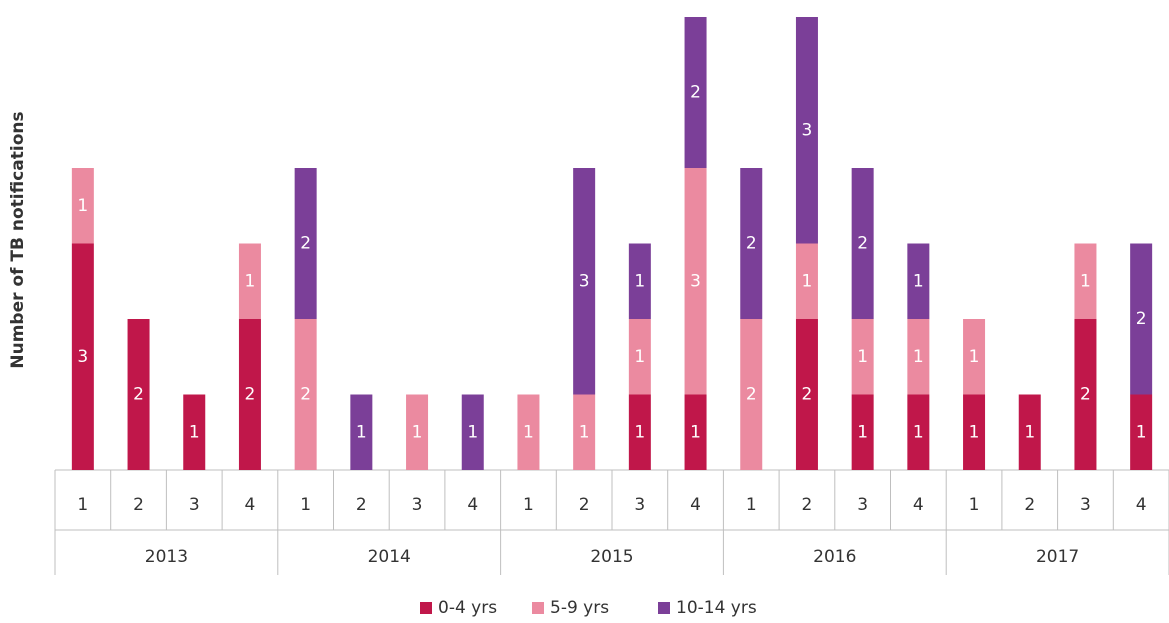 The height and width of the screenshot is (623, 1169). What do you see at coordinates (166, 557) in the screenshot?
I see `year-label: 2013` at bounding box center [166, 557].